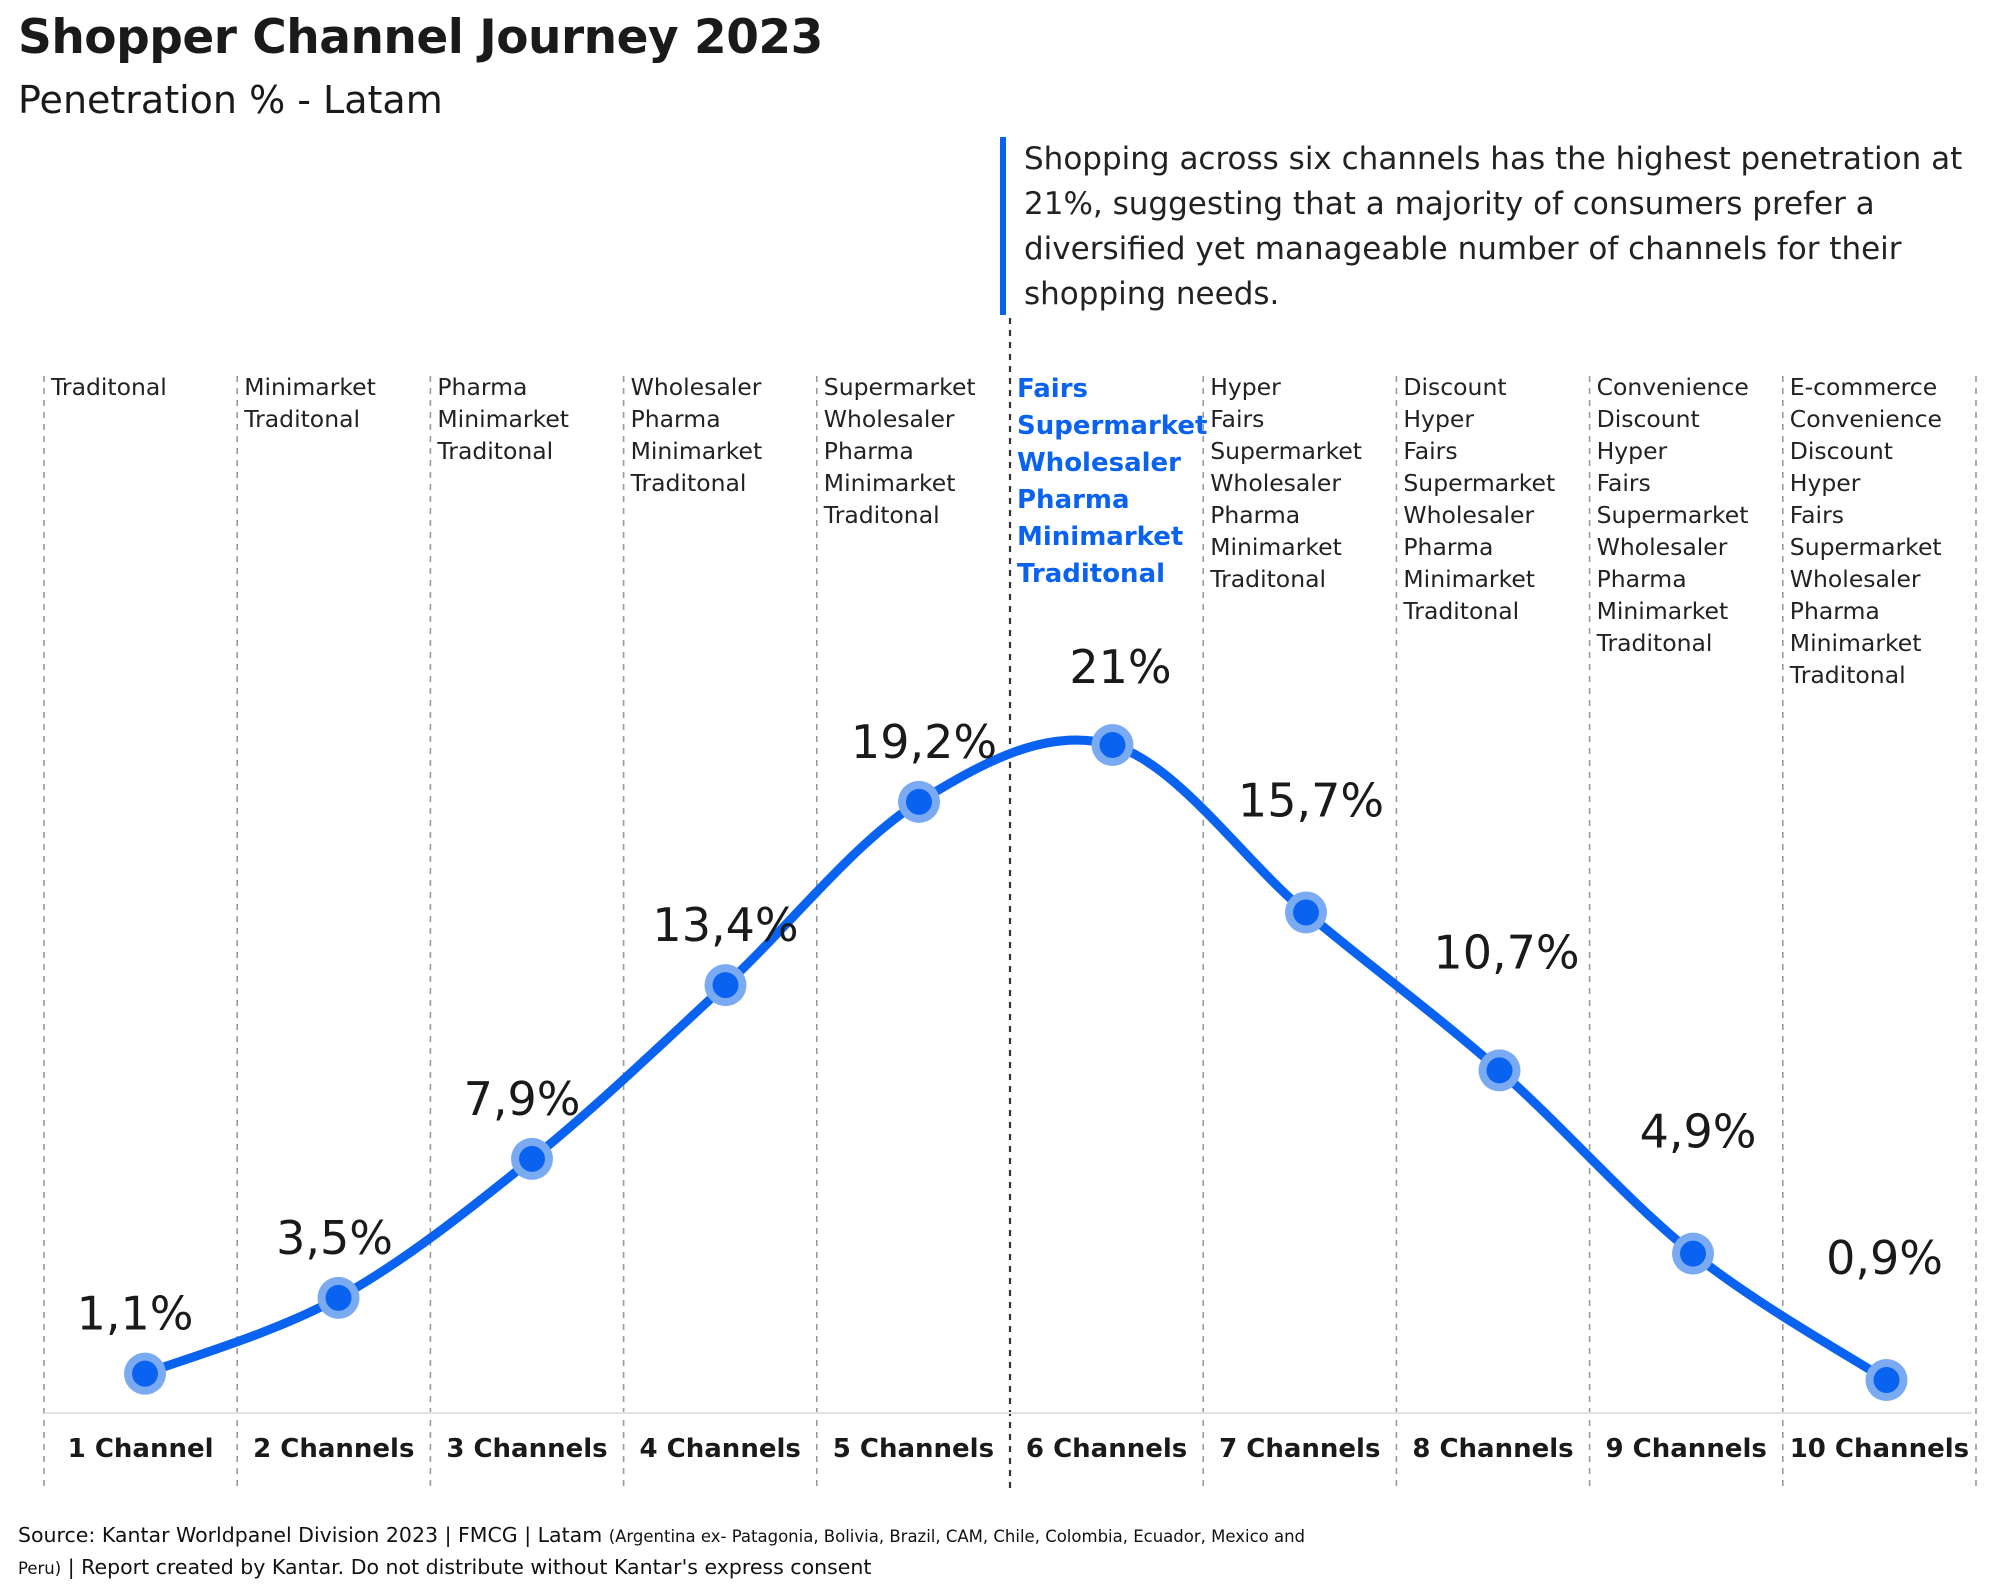  Describe the element at coordinates (1311, 800) in the screenshot. I see `data-label: 15,7%` at that location.